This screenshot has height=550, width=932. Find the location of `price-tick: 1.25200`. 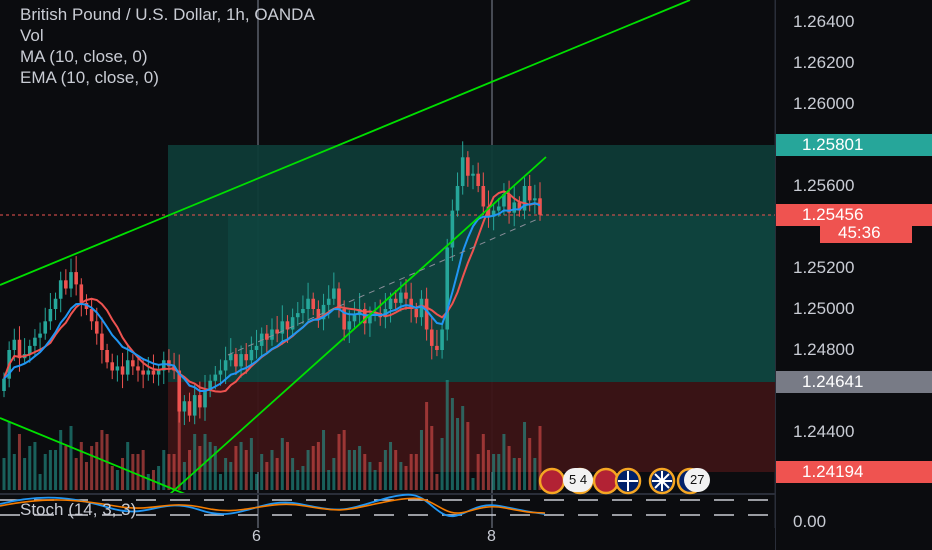

price-tick: 1.25200 is located at coordinates (824, 267).